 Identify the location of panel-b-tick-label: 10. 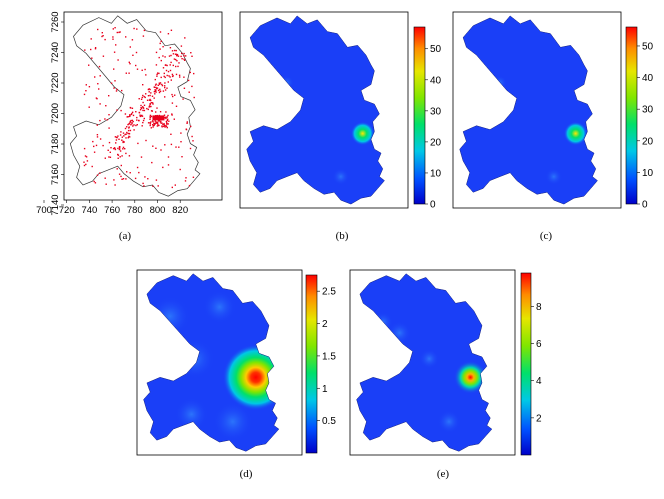
(436, 173).